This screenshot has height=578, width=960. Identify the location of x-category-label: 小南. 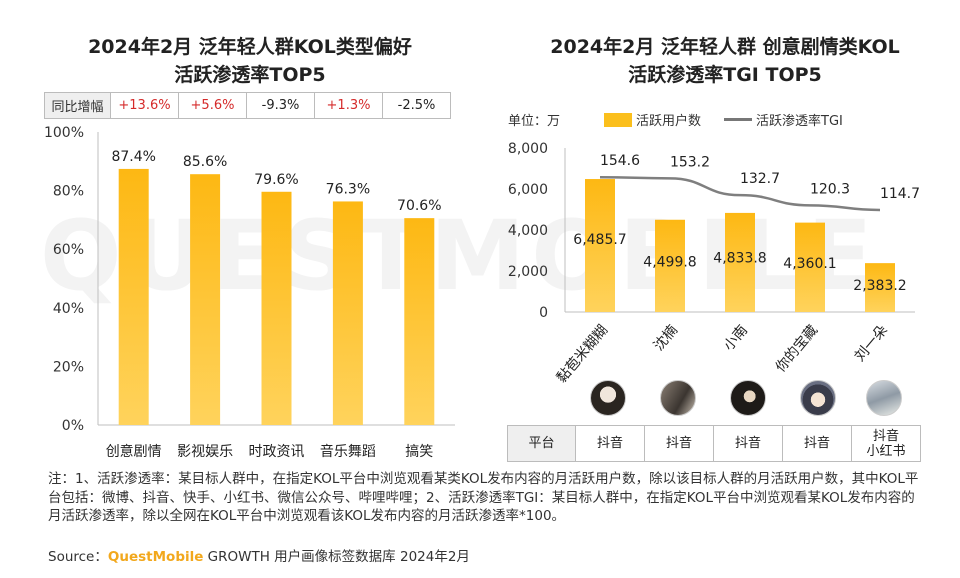
(736, 338).